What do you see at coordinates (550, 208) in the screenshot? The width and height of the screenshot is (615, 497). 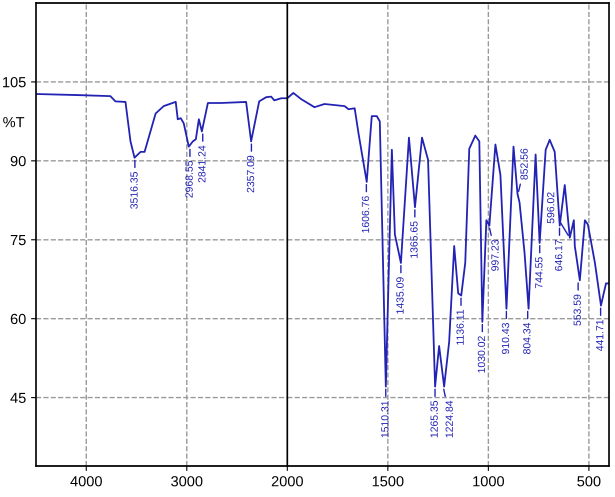 I see `annotation: 596.02` at bounding box center [550, 208].